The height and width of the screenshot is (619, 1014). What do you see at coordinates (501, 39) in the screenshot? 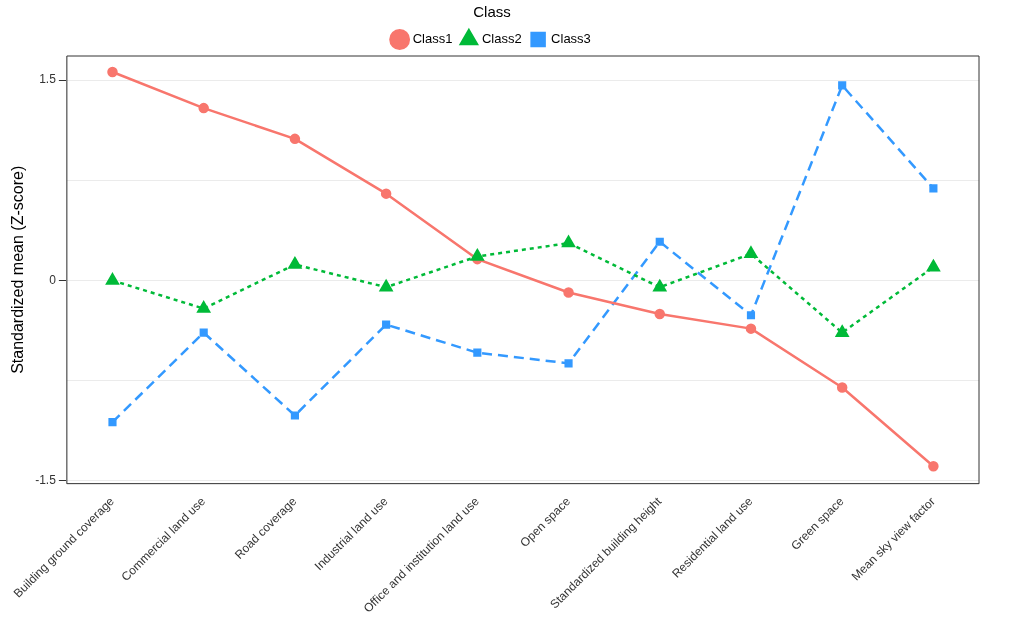
I see `legend-label: Class2` at bounding box center [501, 39].